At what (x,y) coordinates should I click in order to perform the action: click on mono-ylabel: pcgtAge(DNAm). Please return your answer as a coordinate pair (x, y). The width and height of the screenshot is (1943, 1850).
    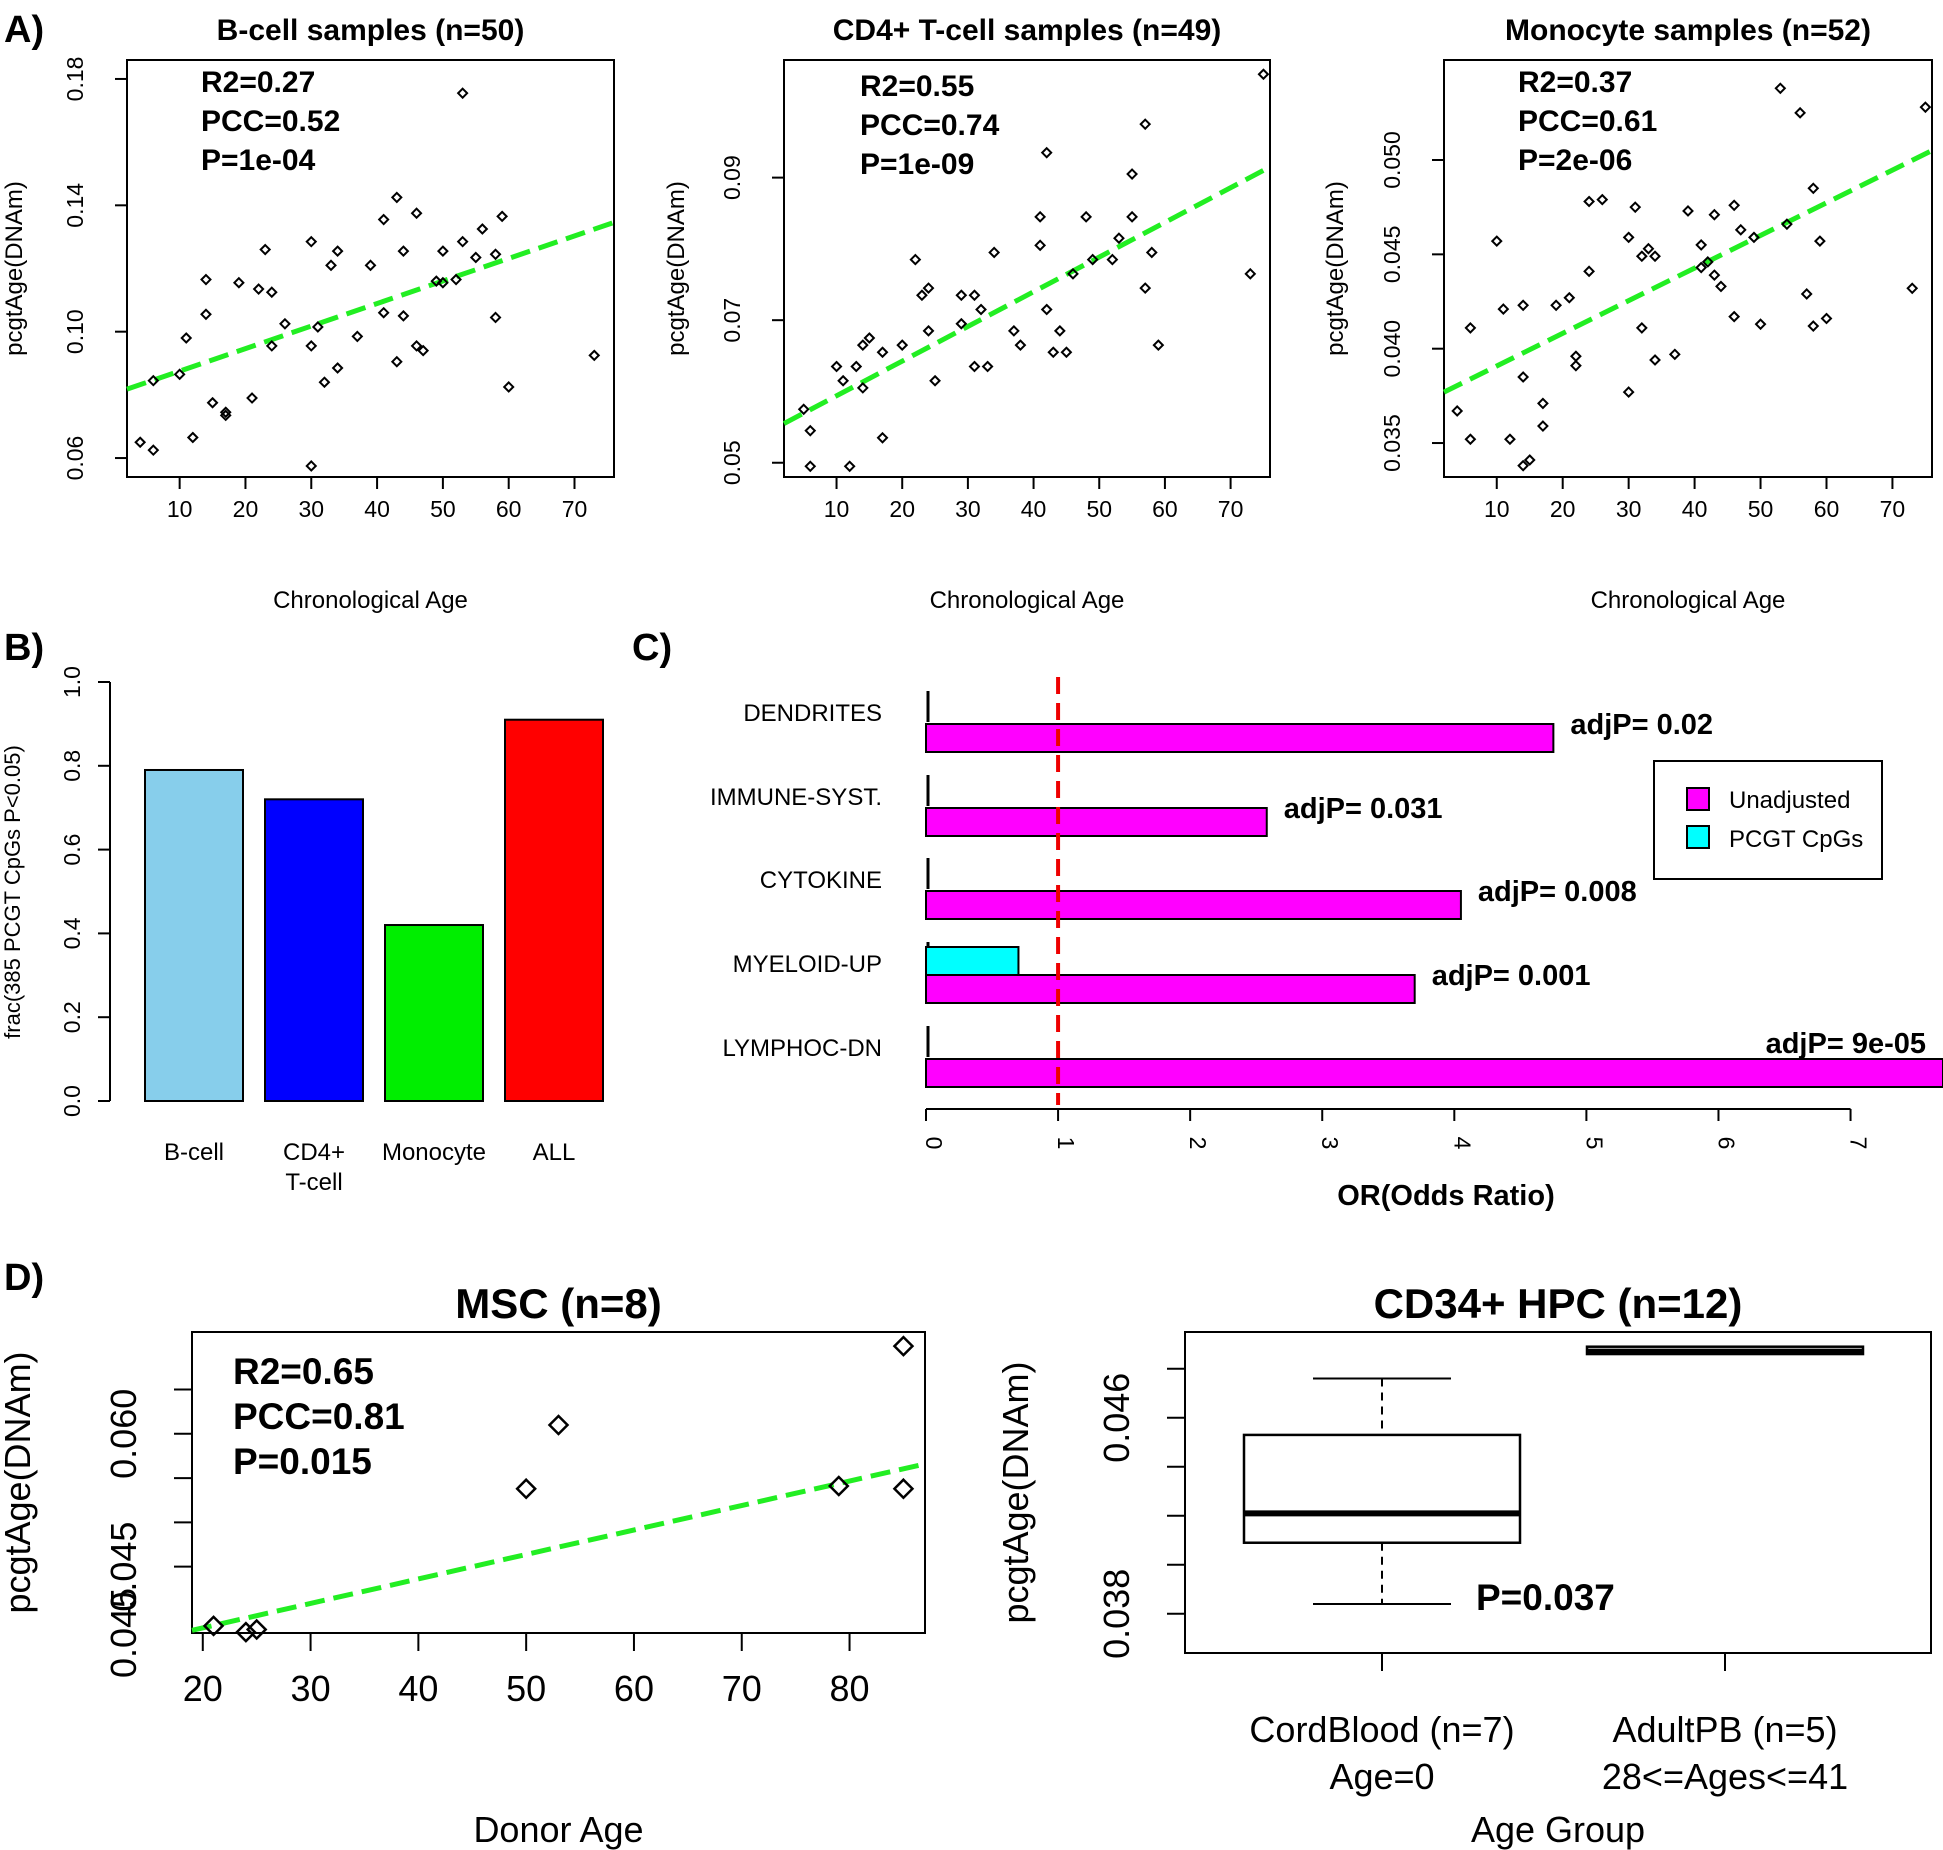
    Looking at the image, I should click on (1335, 268).